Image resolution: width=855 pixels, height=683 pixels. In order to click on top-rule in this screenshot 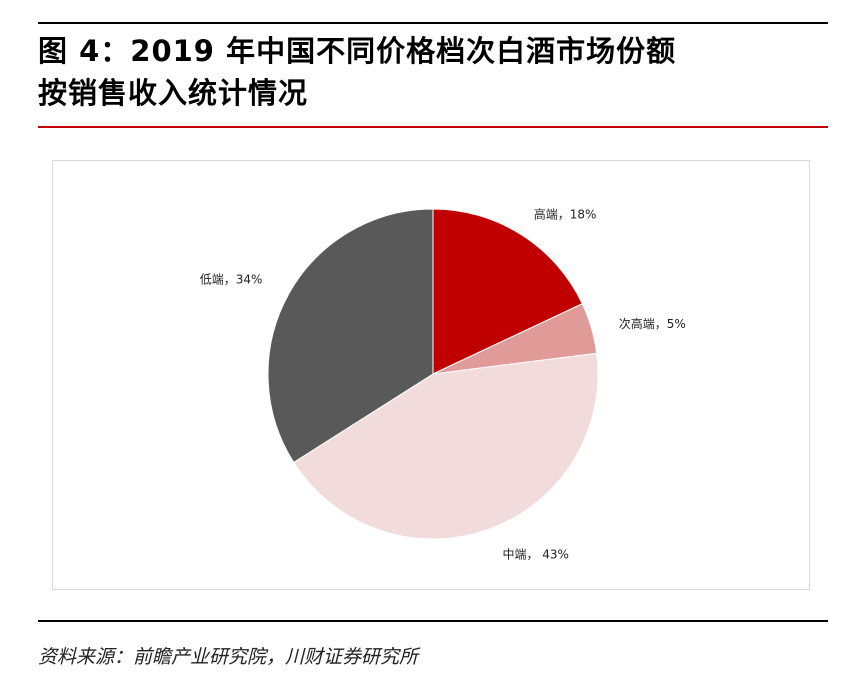, I will do `click(433, 23)`.